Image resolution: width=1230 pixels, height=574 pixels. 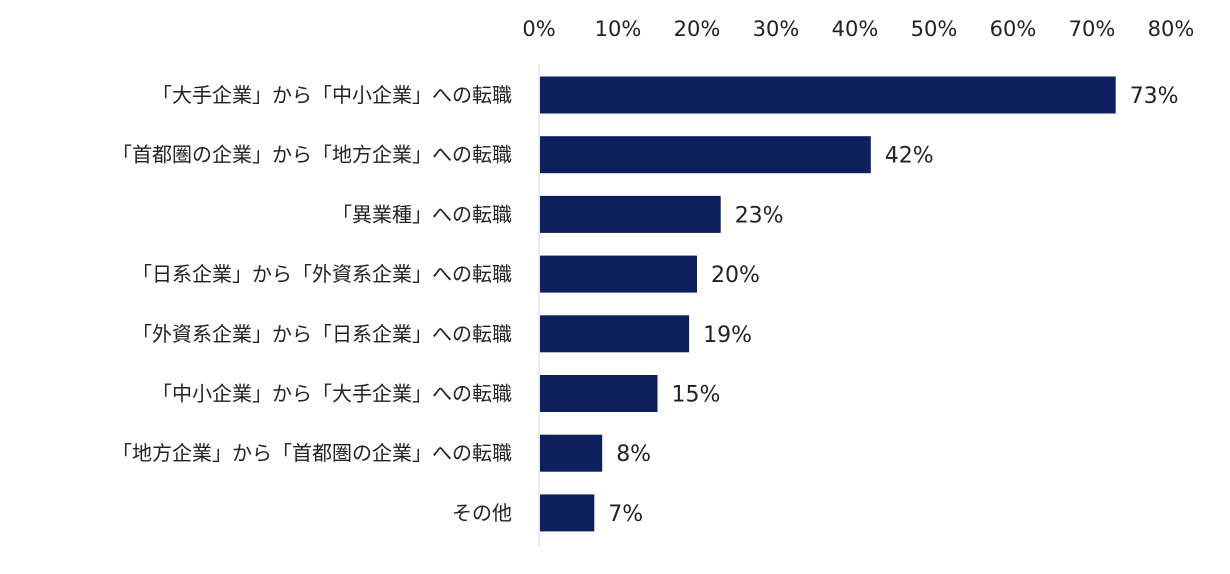 What do you see at coordinates (618, 29) in the screenshot?
I see `x-tick-label: 10%` at bounding box center [618, 29].